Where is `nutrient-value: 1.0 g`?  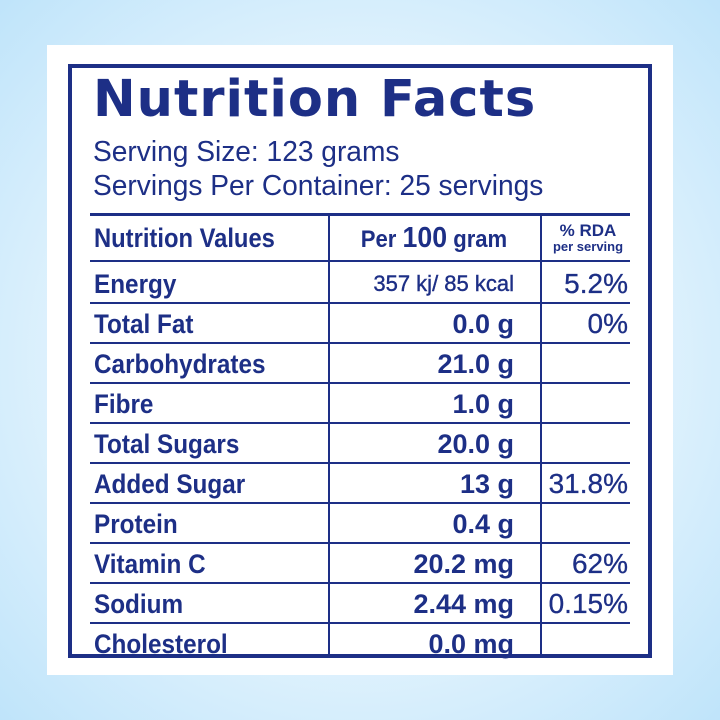 nutrient-value: 1.0 g is located at coordinates (483, 404).